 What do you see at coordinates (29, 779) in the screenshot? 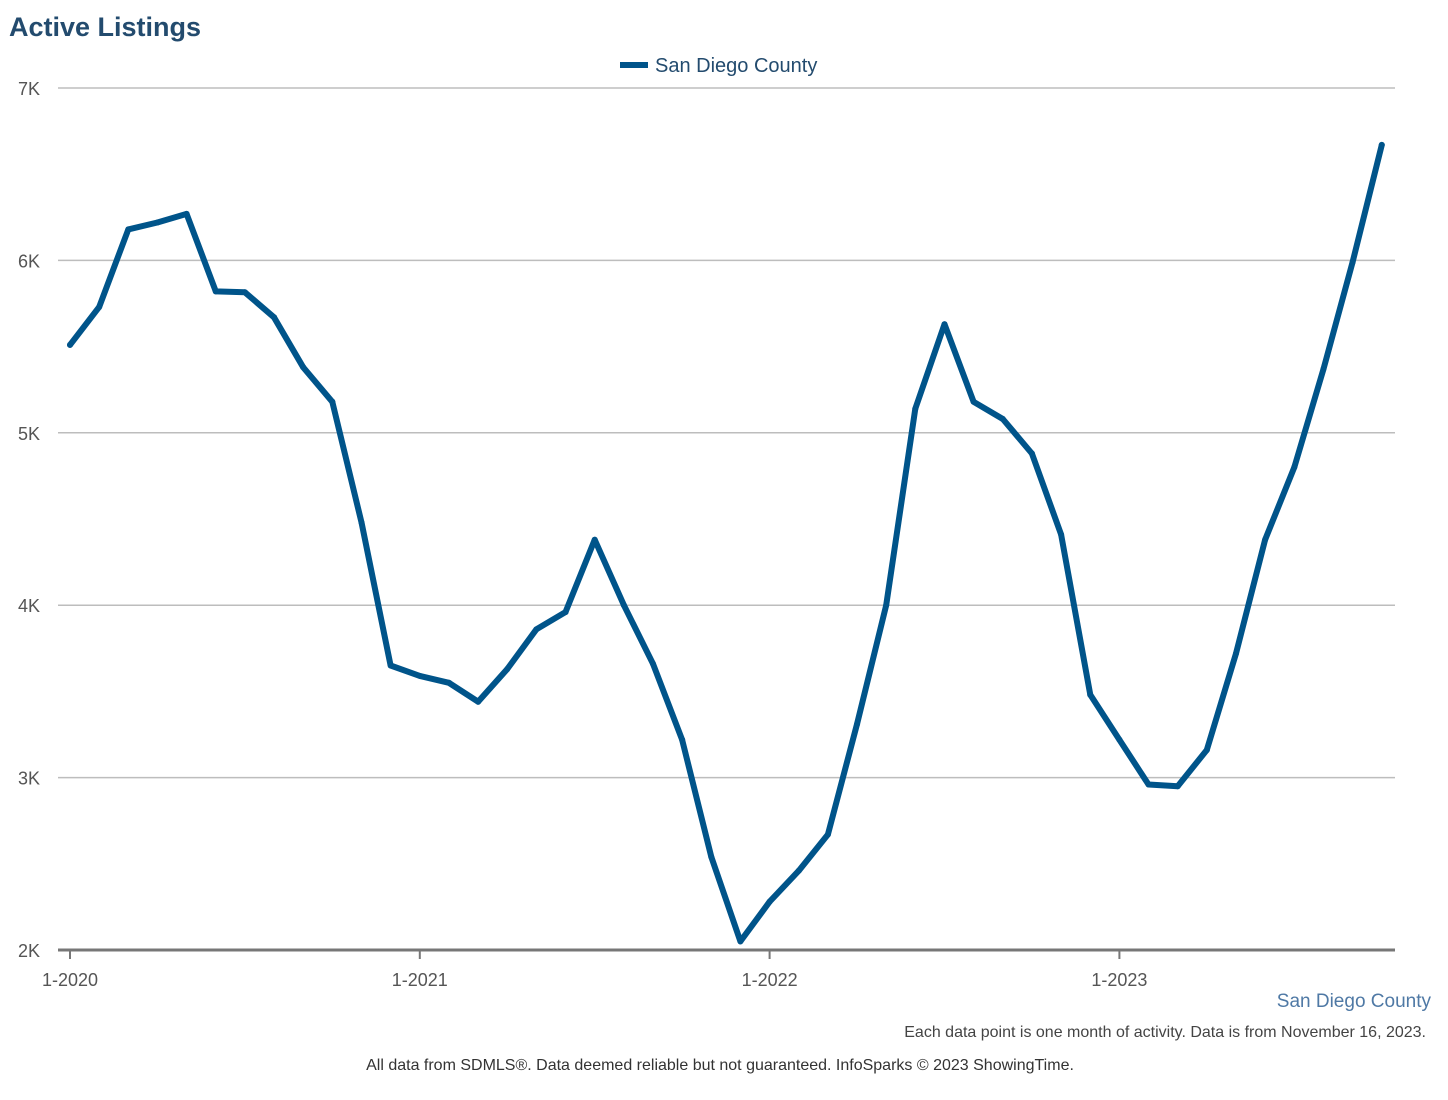
I see `y-tick-label: 3K` at bounding box center [29, 779].